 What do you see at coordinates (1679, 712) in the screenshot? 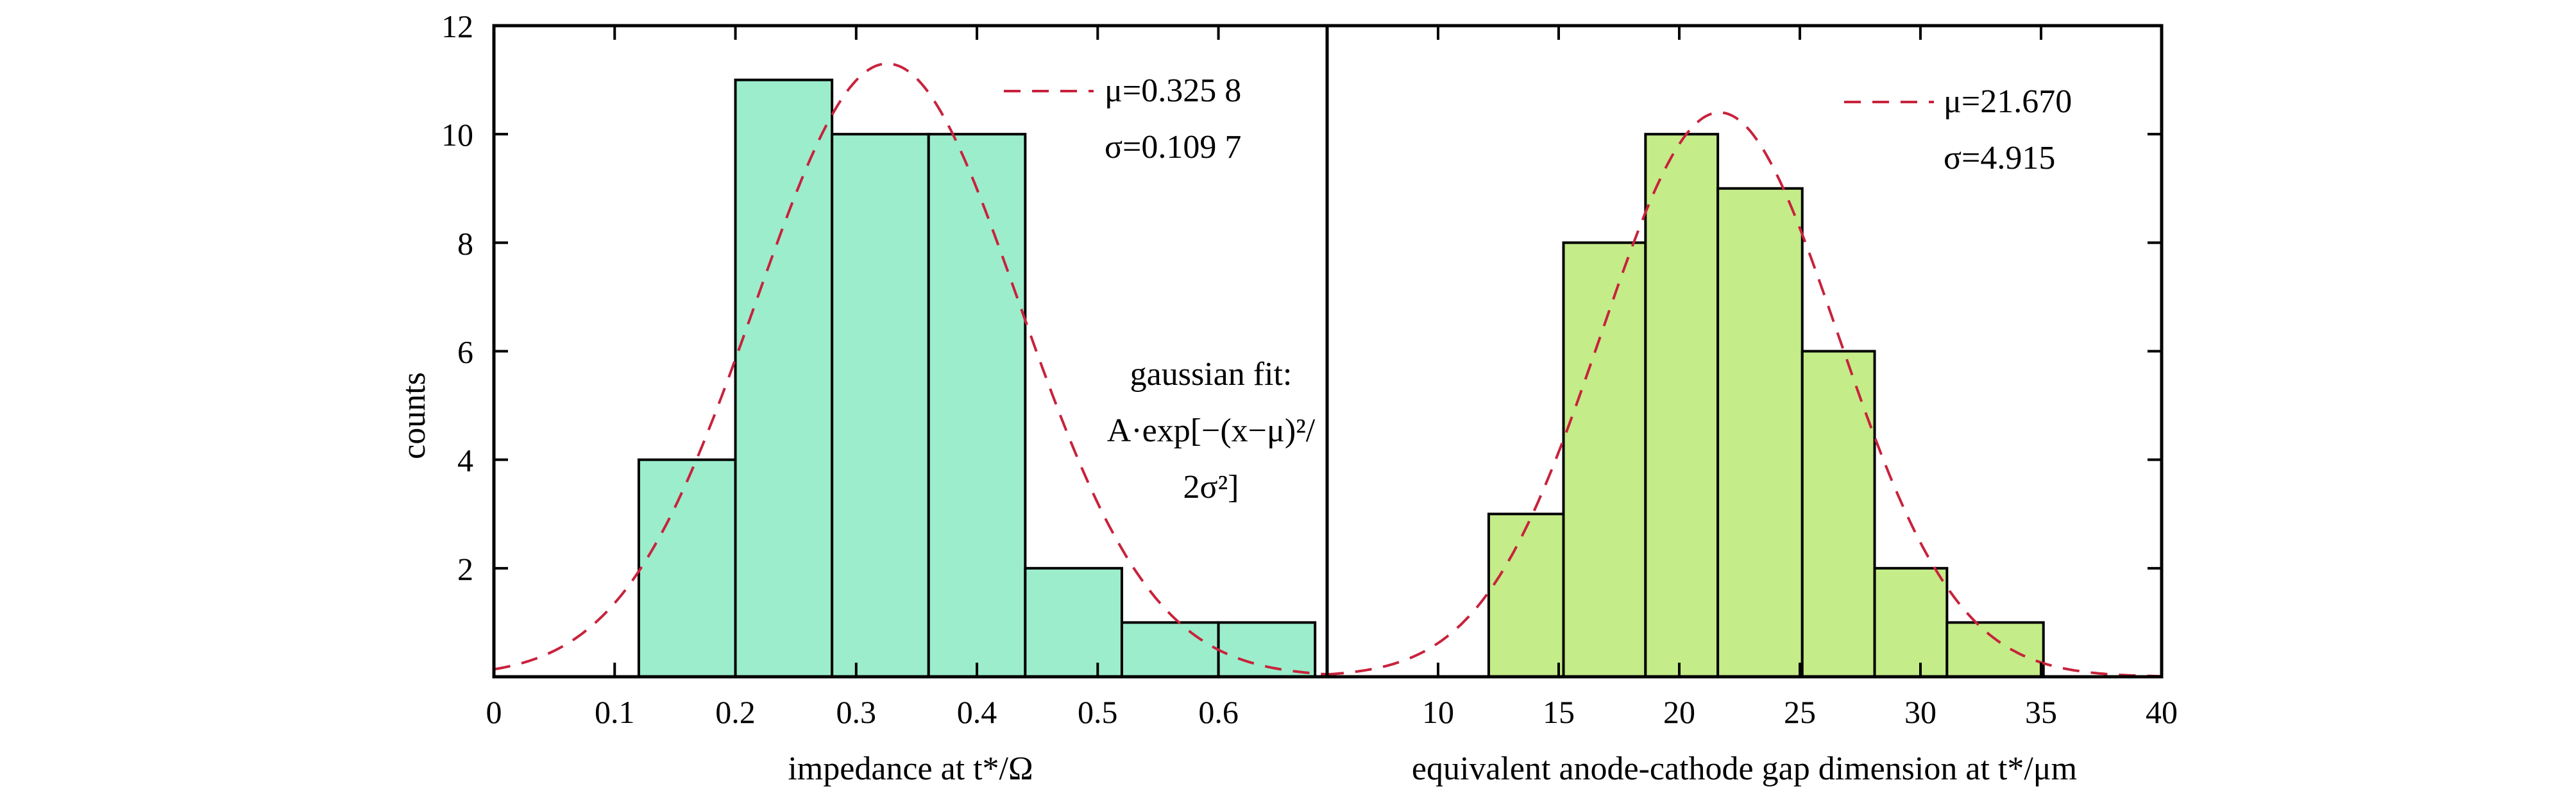
I see `right-x-tick-label-2: 20` at bounding box center [1679, 712].